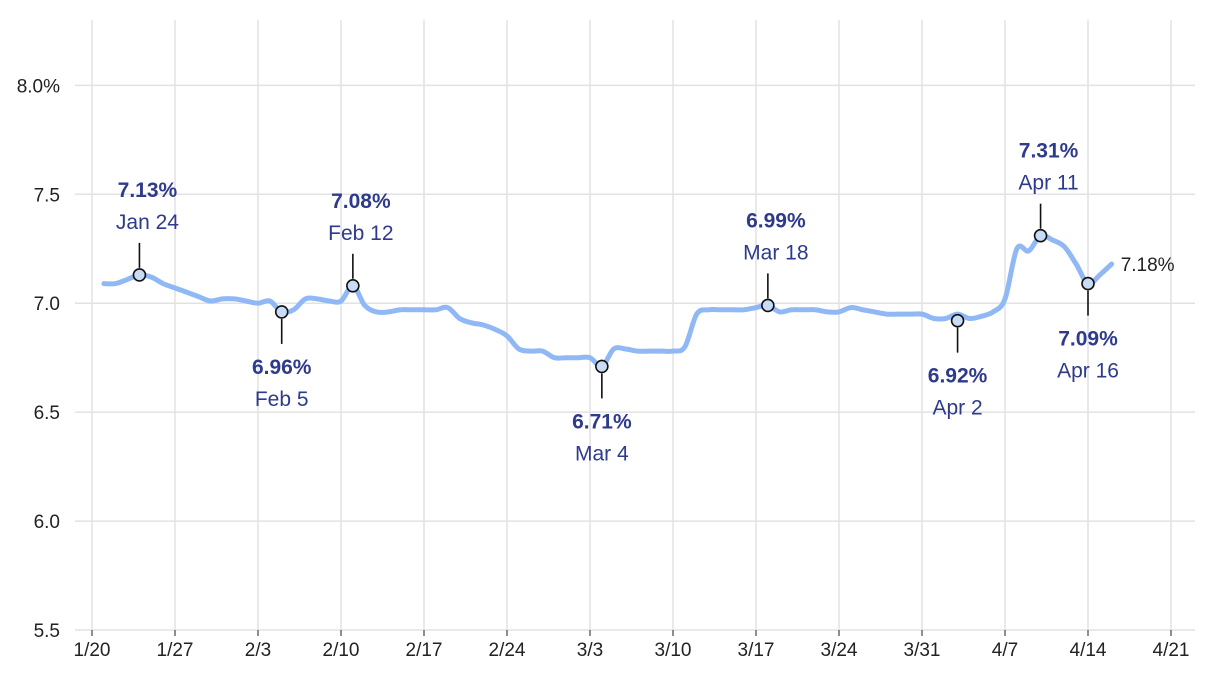 This screenshot has width=1220, height=674. Describe the element at coordinates (1048, 183) in the screenshot. I see `annotation-date: Apr 11` at that location.